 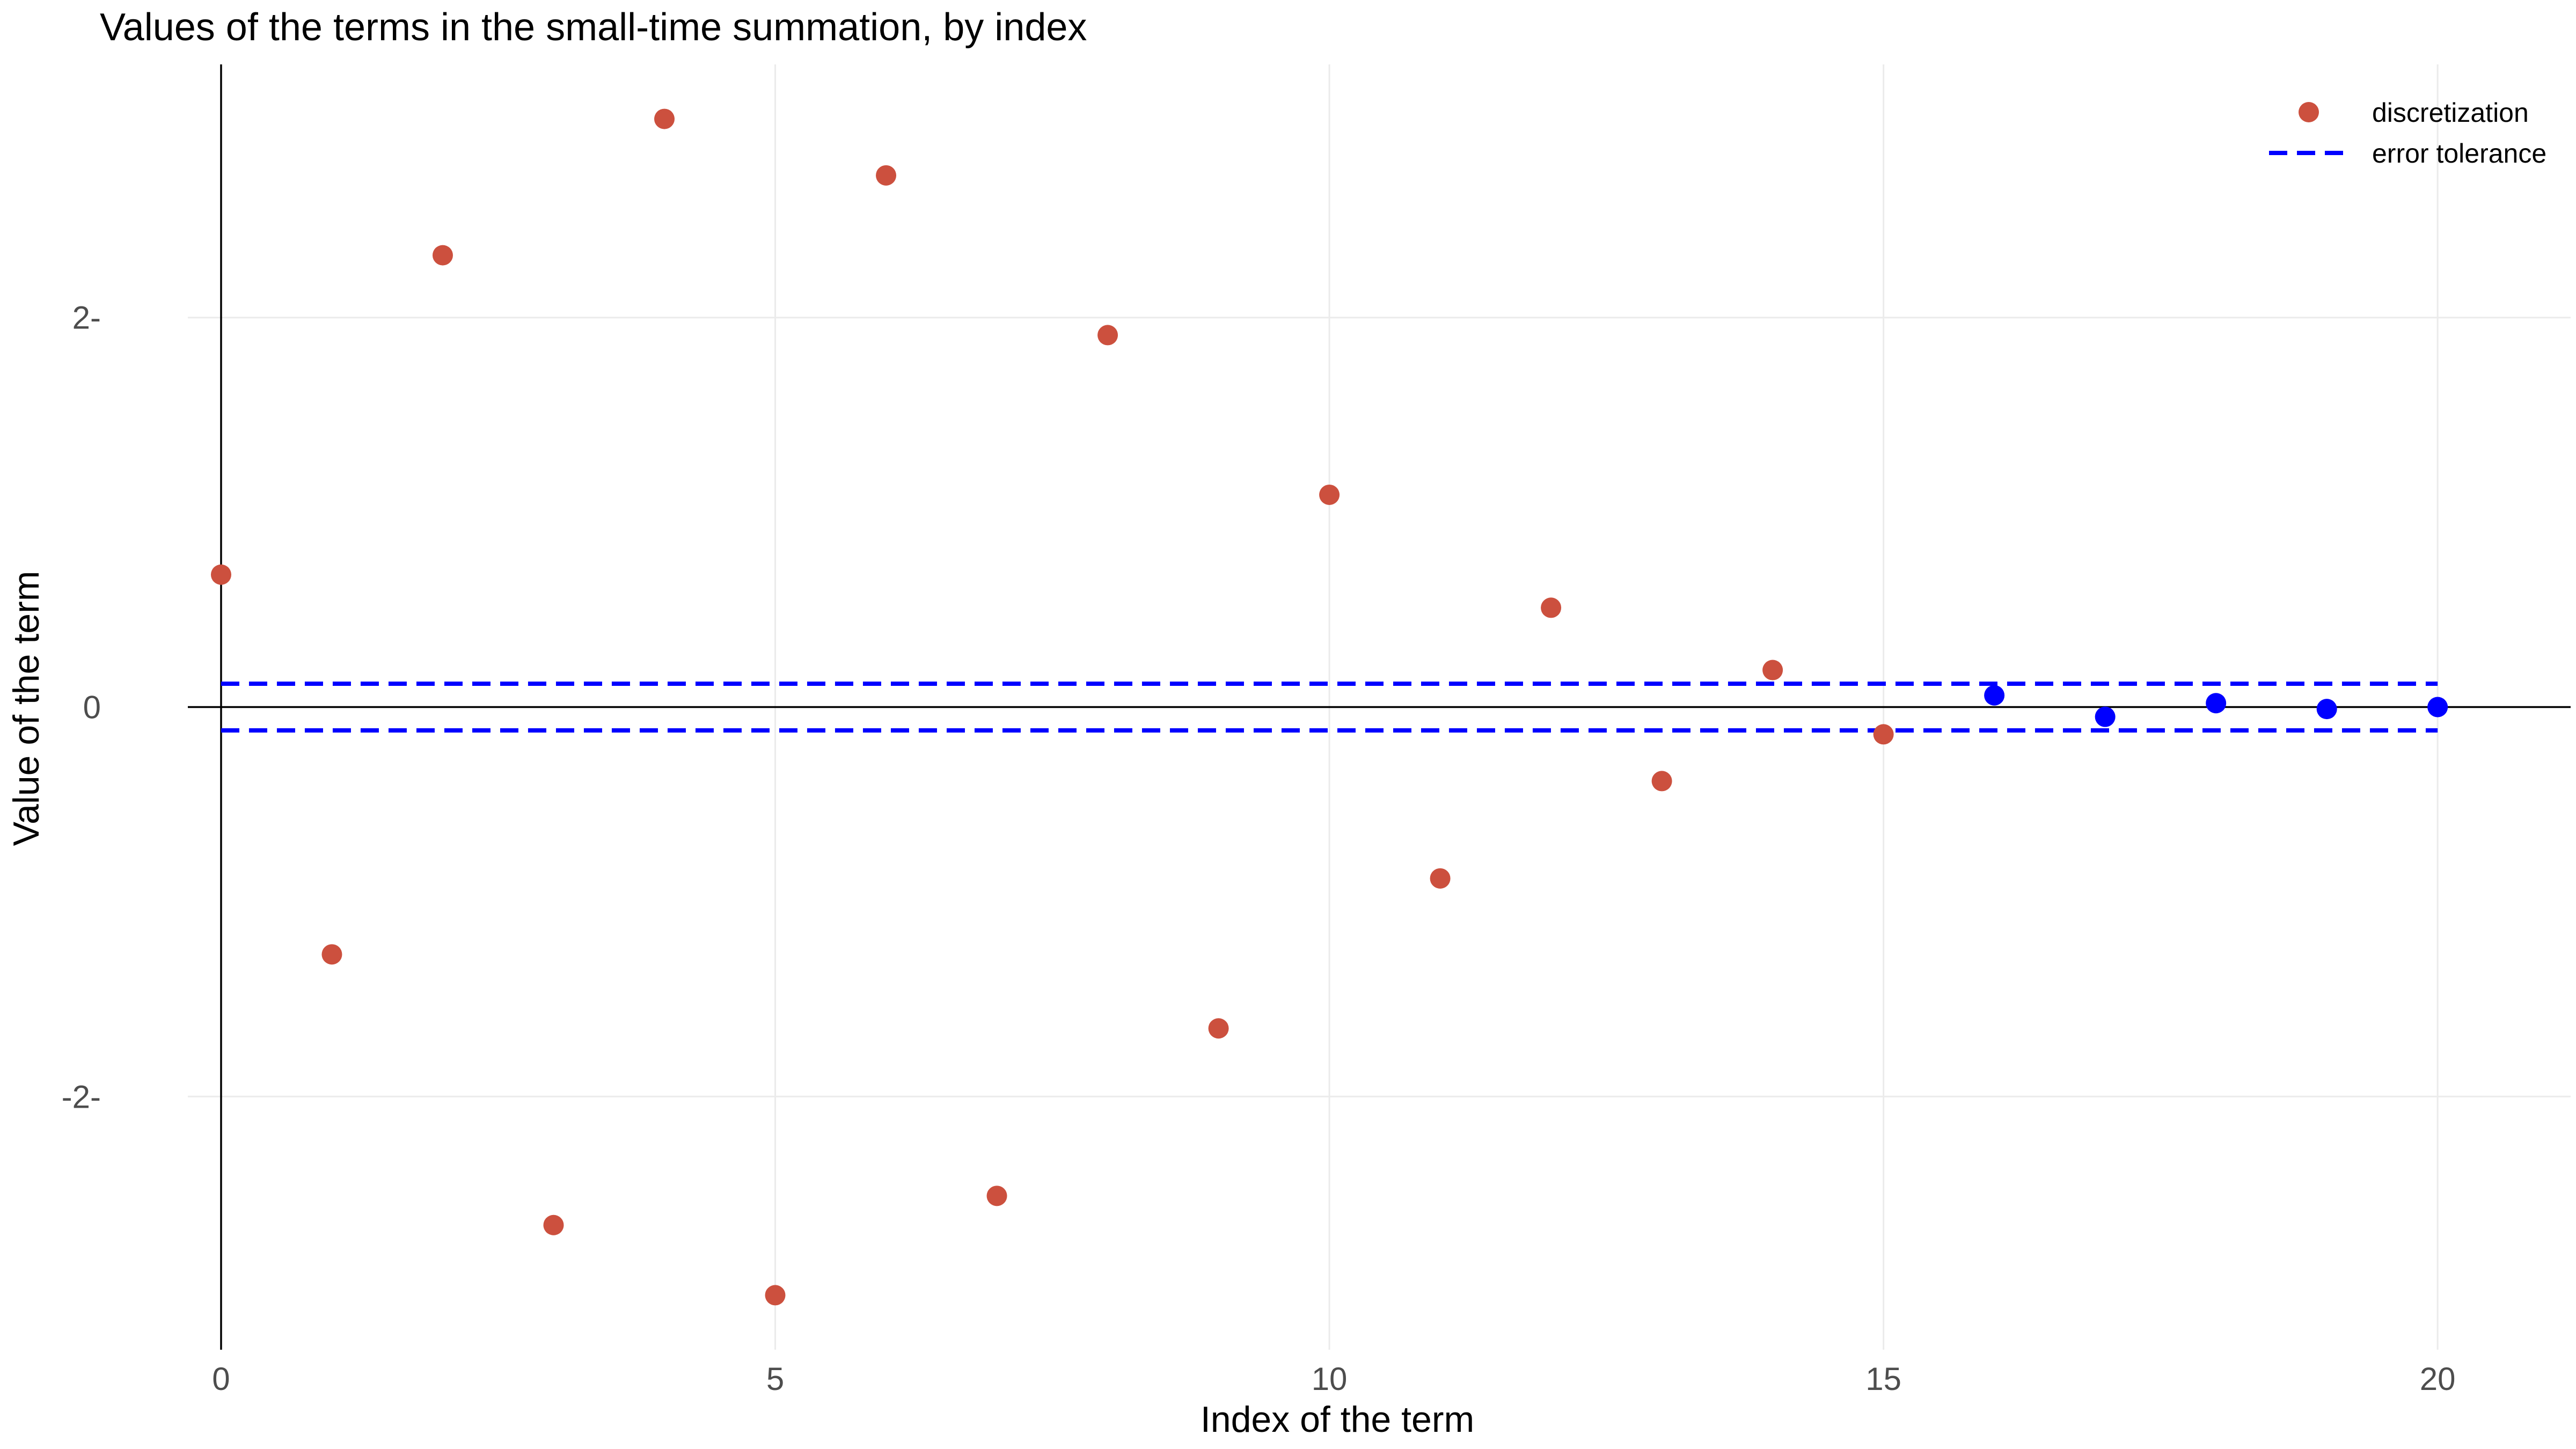 What do you see at coordinates (2309, 112) in the screenshot?
I see `legend-marker-discretization` at bounding box center [2309, 112].